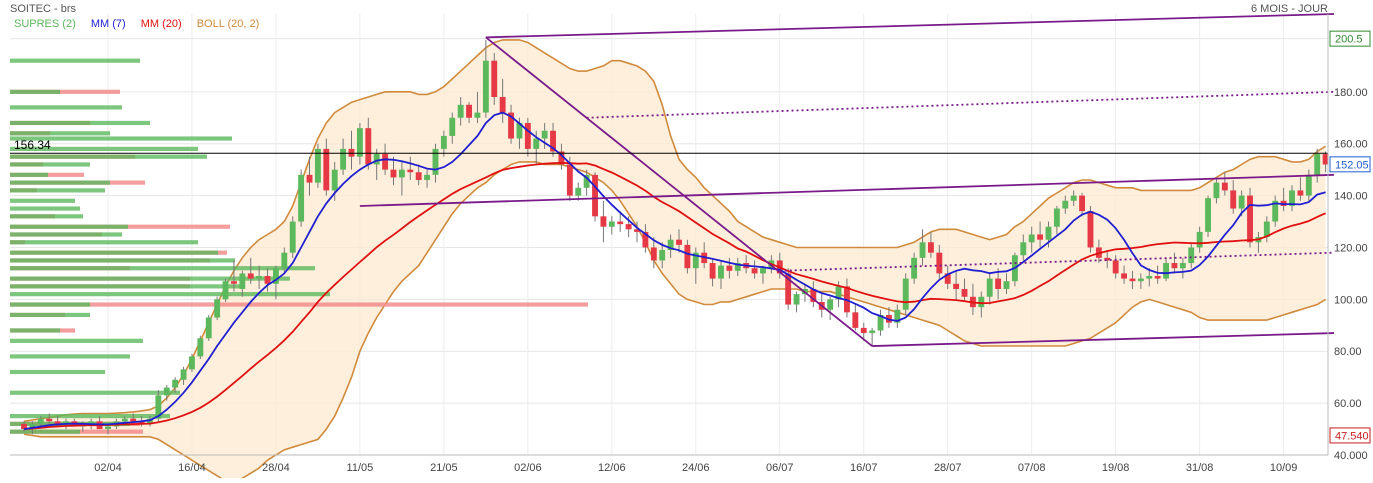  What do you see at coordinates (108, 468) in the screenshot?
I see `x-tick-label: 02/04` at bounding box center [108, 468].